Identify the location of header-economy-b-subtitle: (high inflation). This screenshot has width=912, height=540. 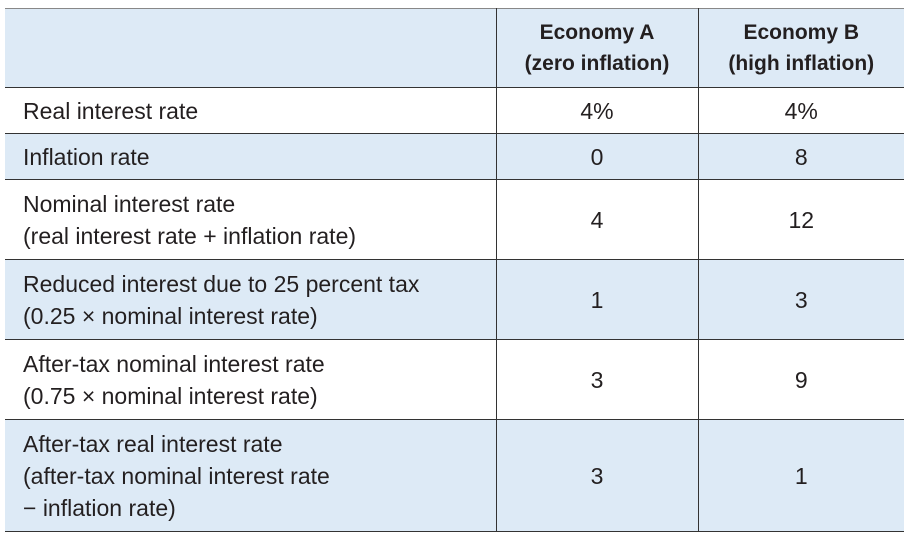
(801, 63).